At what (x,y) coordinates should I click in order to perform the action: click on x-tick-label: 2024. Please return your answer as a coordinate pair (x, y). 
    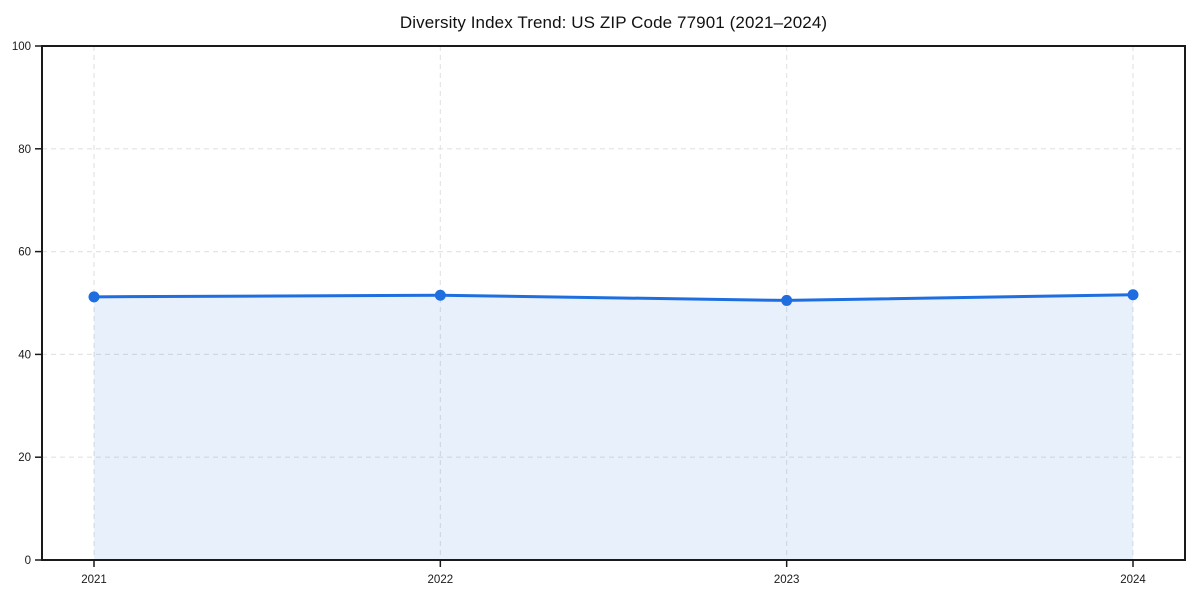
    Looking at the image, I should click on (1133, 580).